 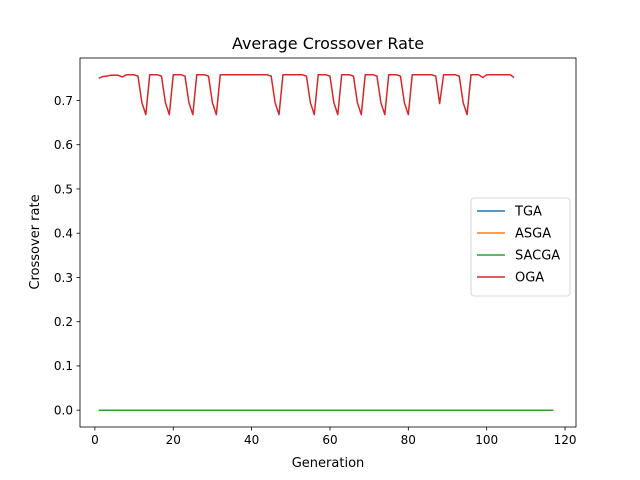 I want to click on x-tick-label: 120, so click(x=565, y=440).